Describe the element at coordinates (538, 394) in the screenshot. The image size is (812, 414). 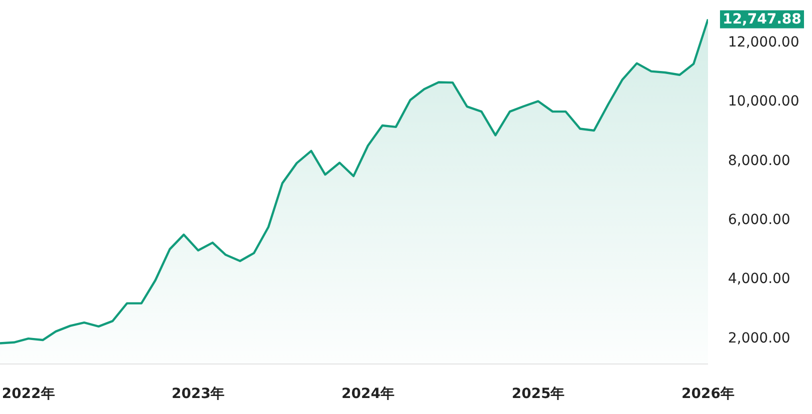
I see `x-tick-label: 2025年` at that location.